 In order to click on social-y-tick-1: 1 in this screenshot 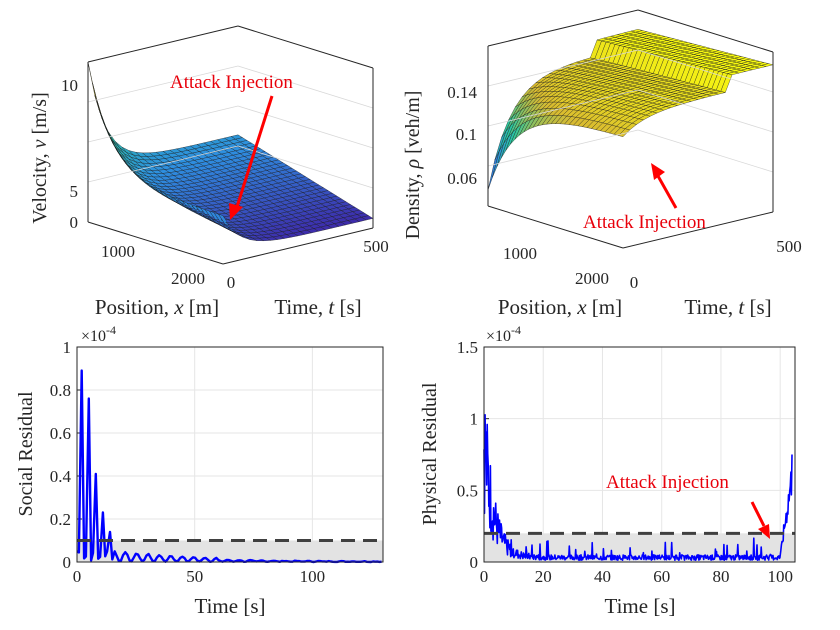, I will do `click(67, 347)`.